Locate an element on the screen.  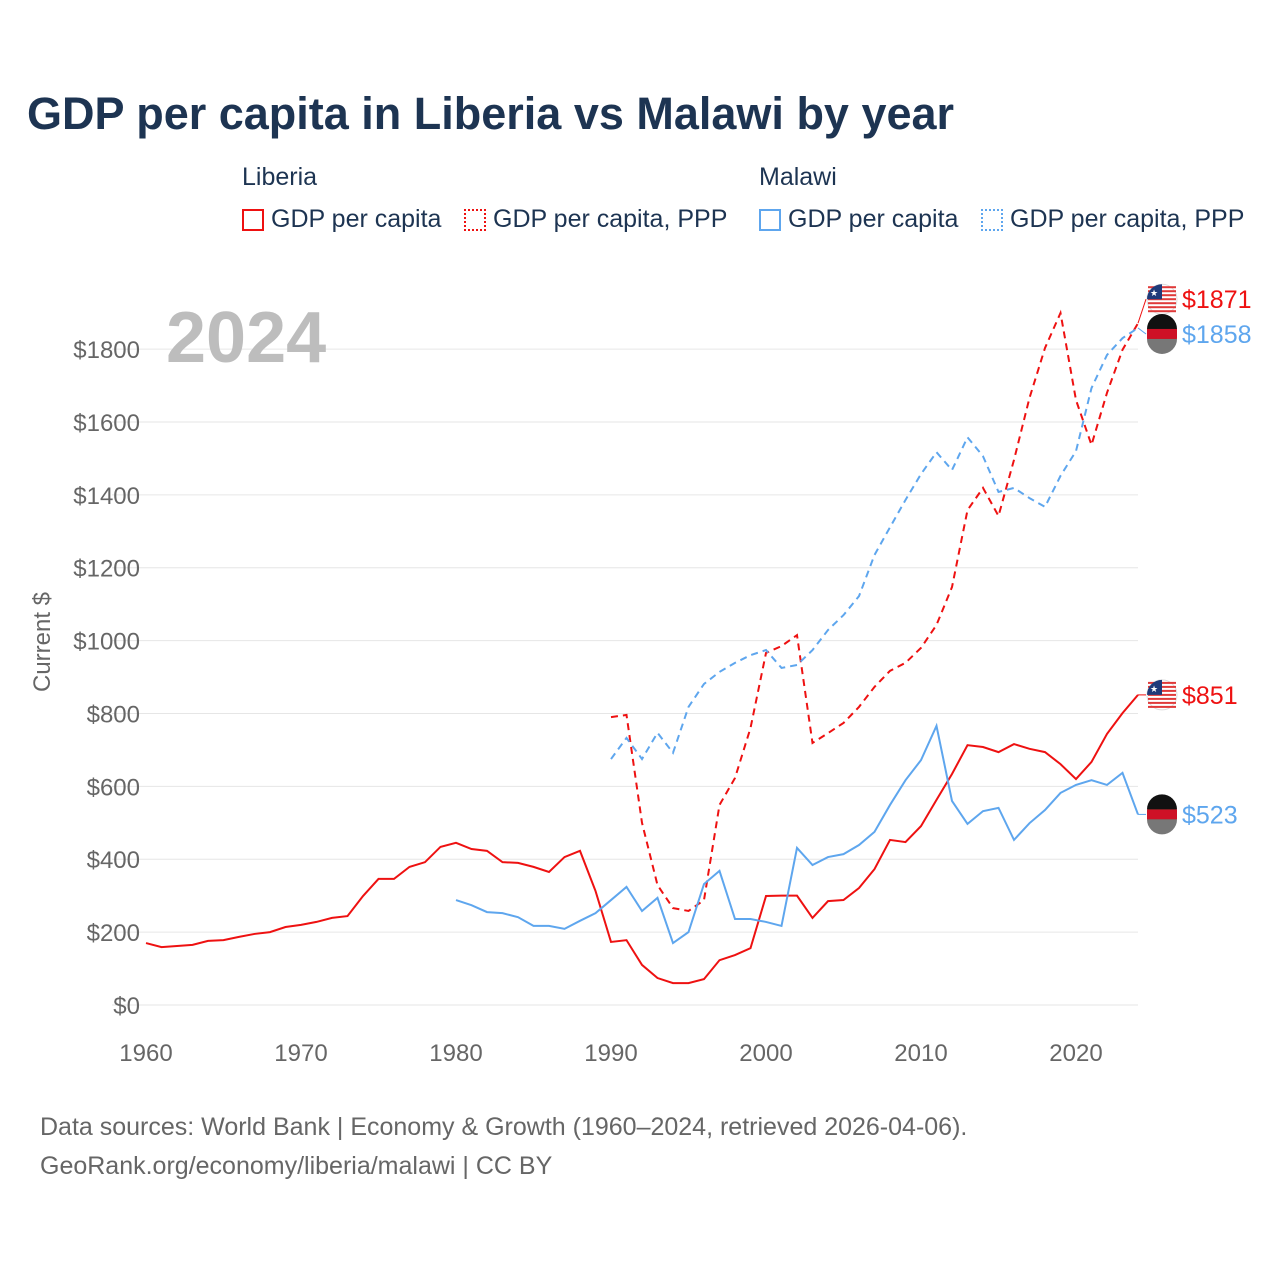
legend-liberia-gdp: GDP per capita is located at coordinates (341, 219).